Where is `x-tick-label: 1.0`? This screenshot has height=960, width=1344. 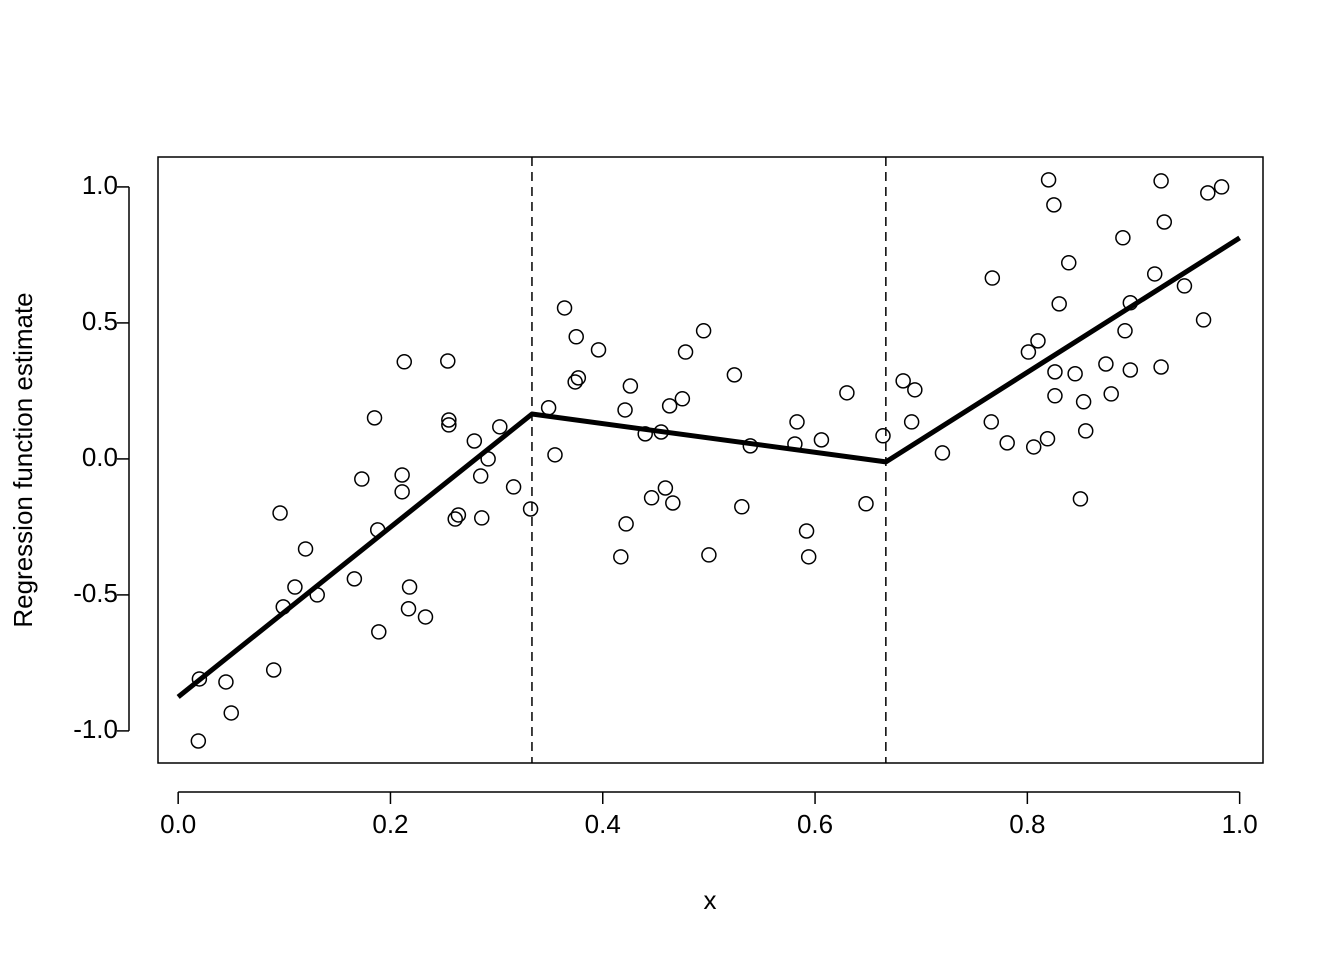 x-tick-label: 1.0 is located at coordinates (1240, 824).